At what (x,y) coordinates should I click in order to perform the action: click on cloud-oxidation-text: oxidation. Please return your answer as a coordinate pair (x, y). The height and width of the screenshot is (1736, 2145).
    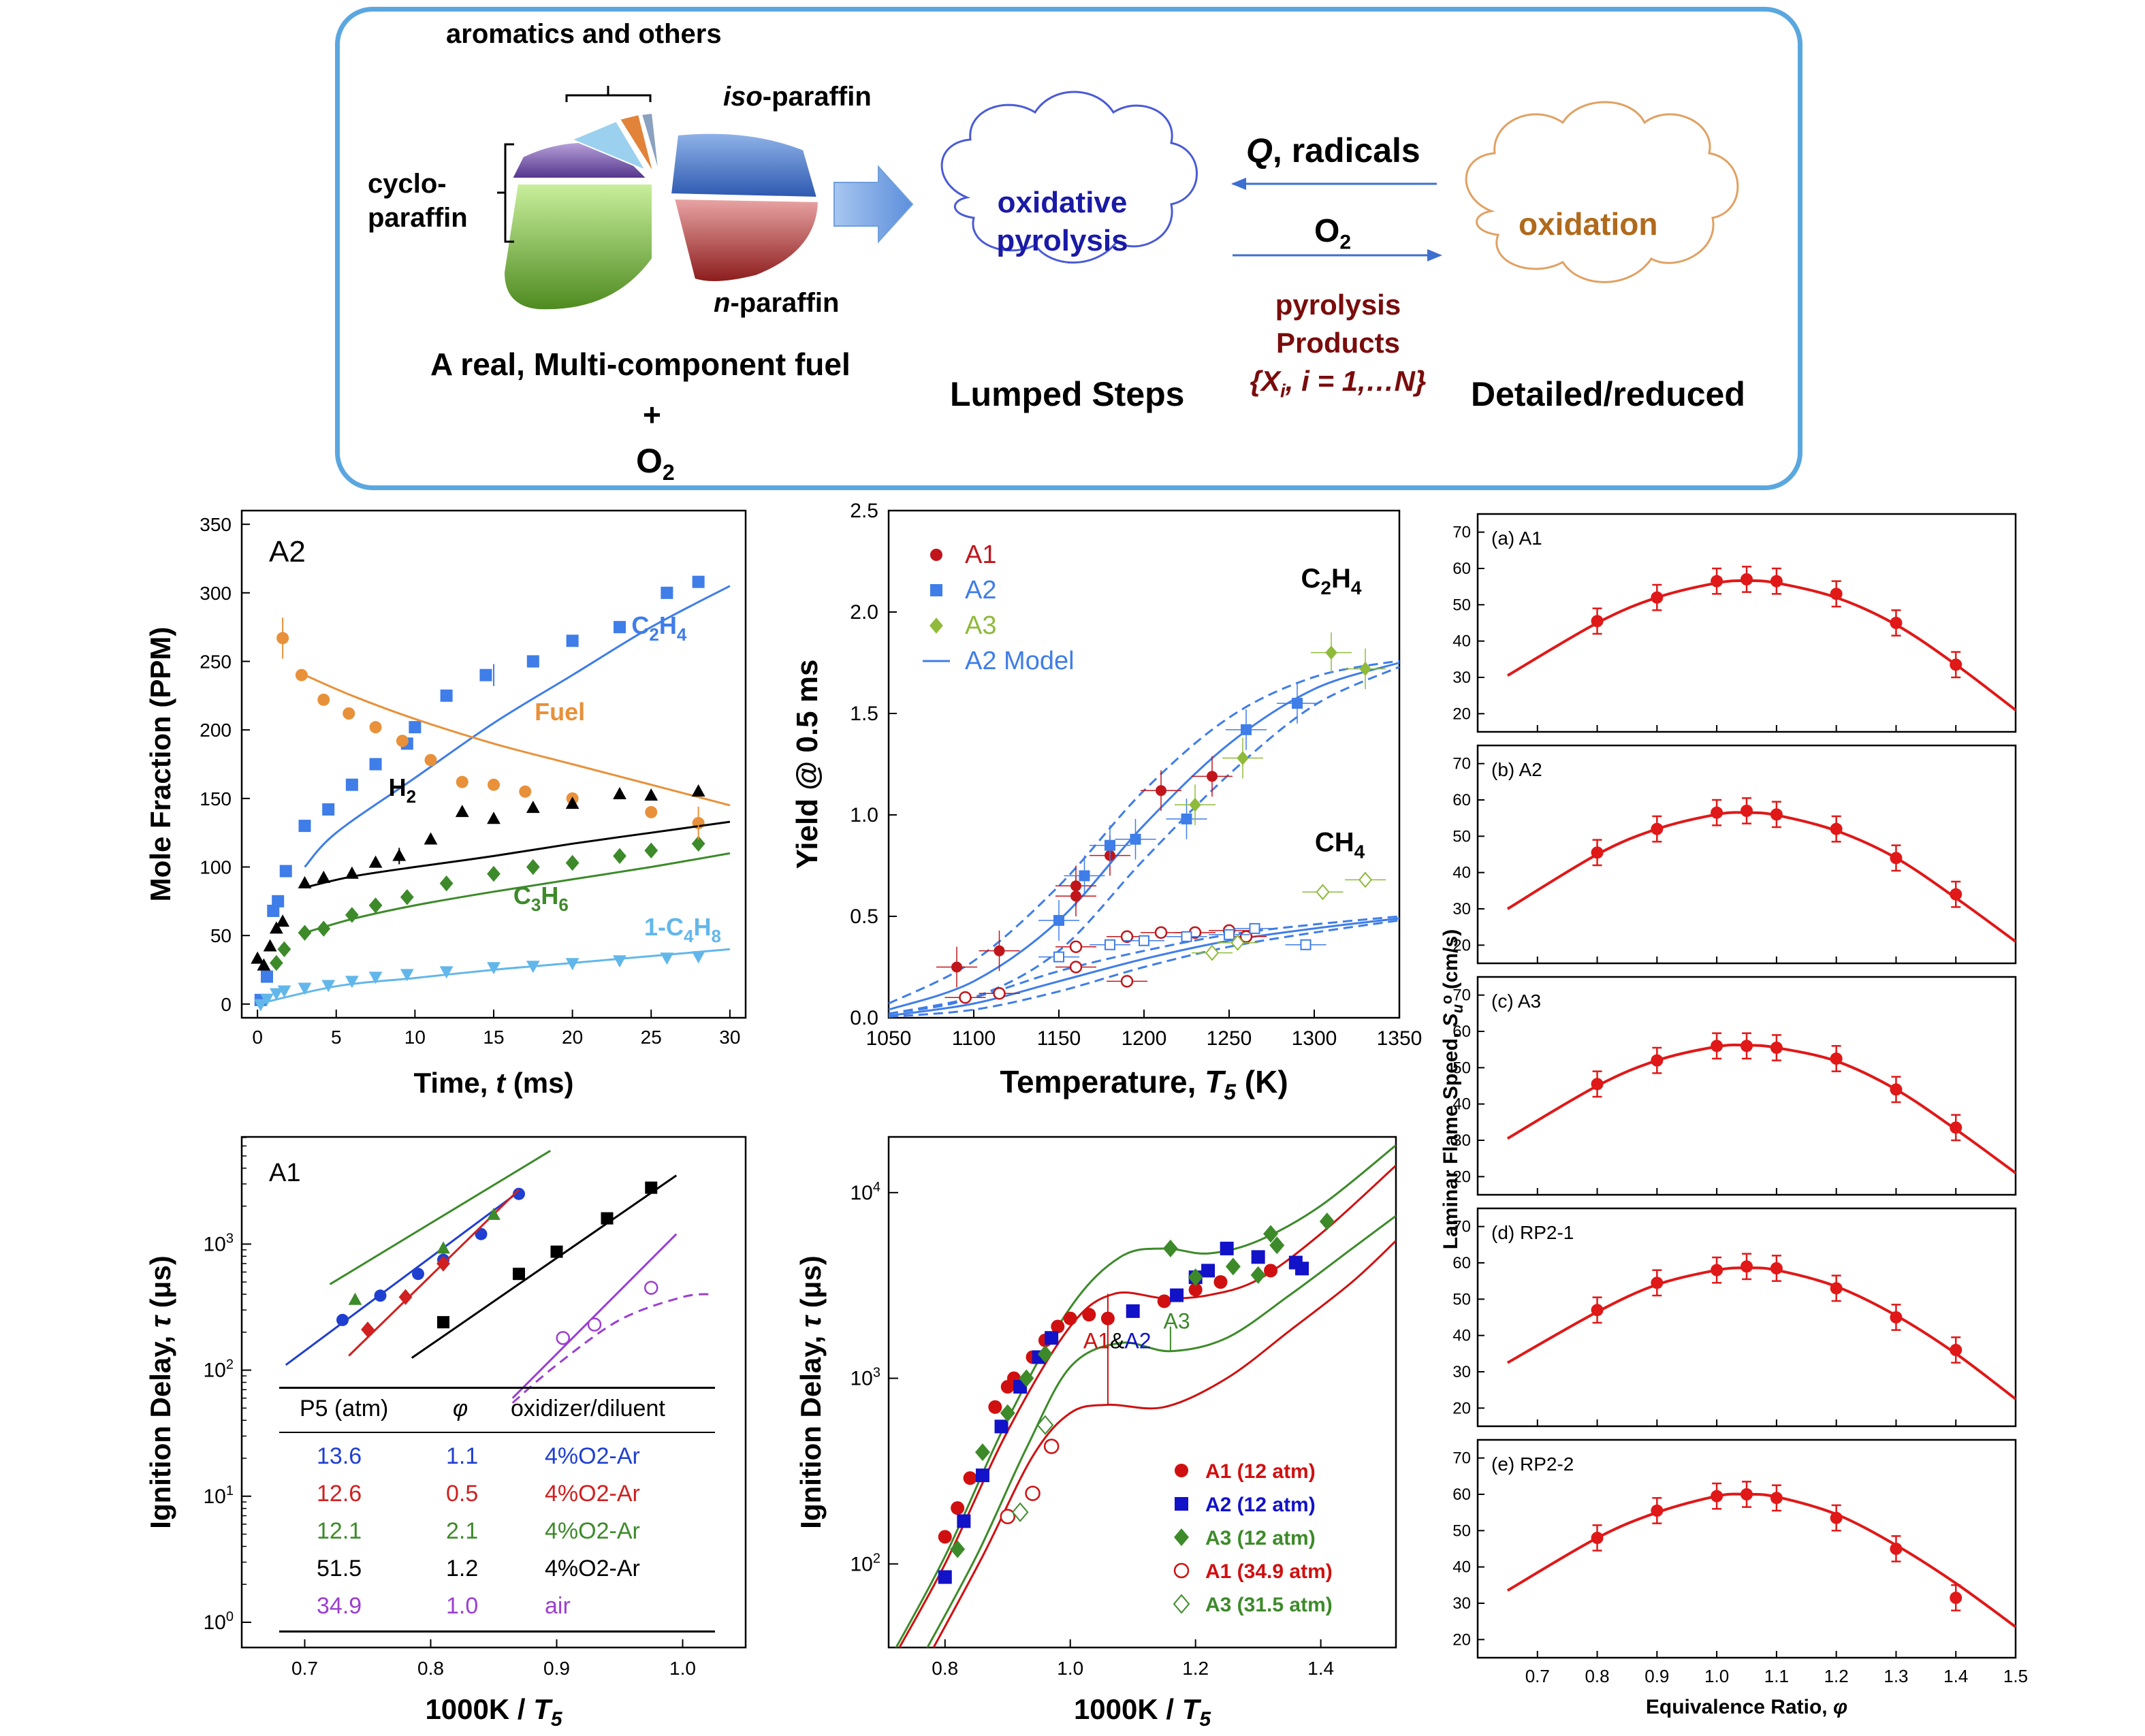
    Looking at the image, I should click on (1589, 224).